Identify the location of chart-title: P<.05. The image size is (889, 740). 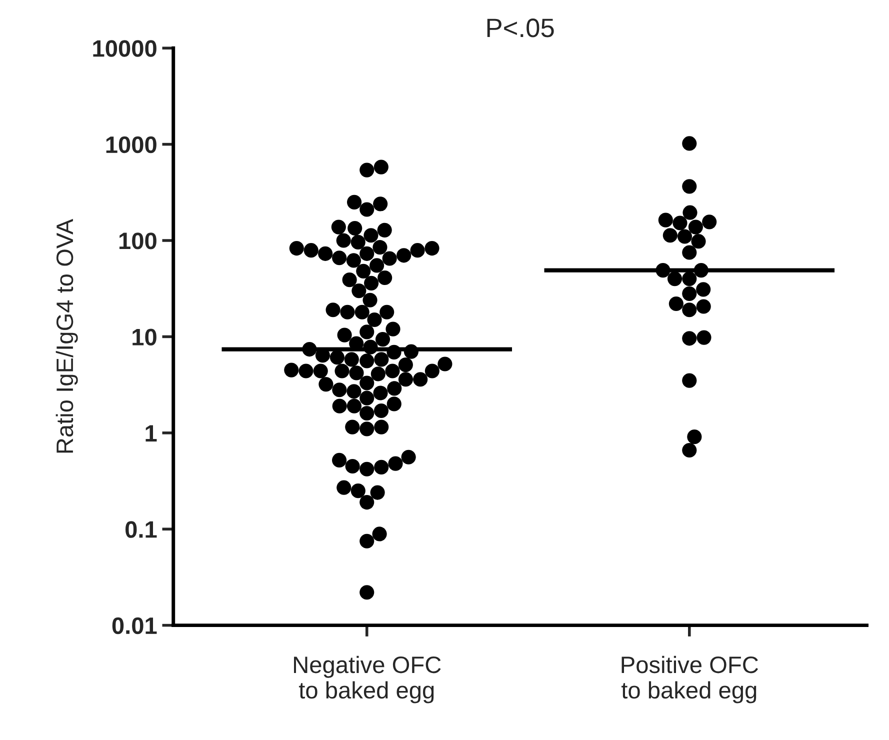
(520, 28).